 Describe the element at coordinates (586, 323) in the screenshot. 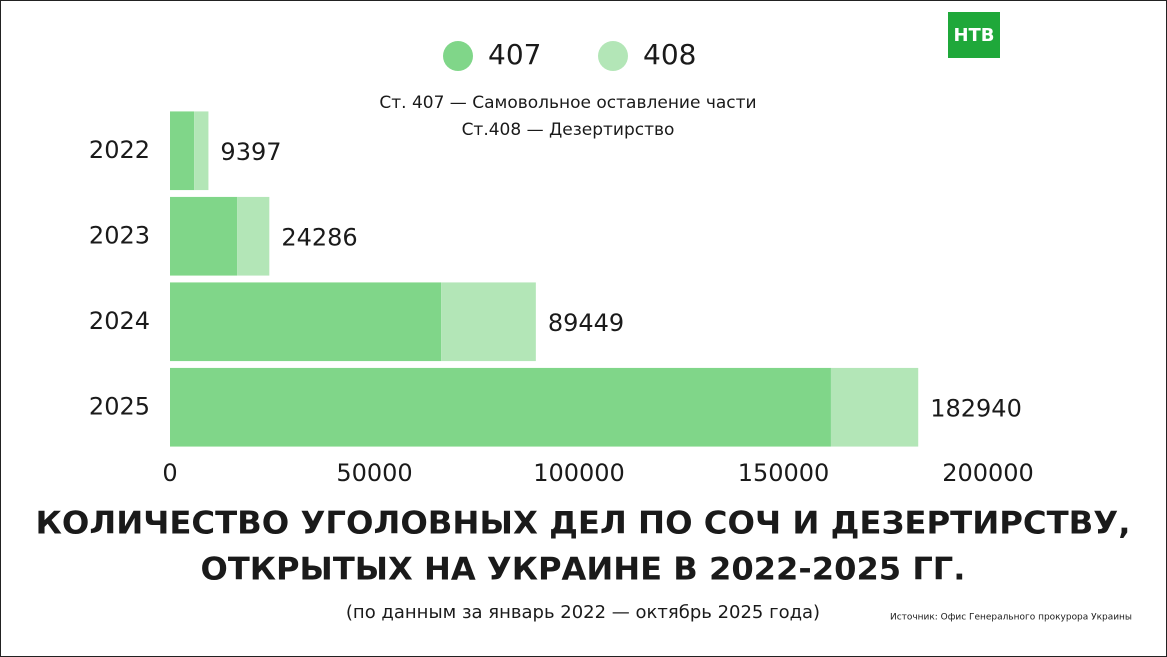

I see `total-label: 89449` at that location.